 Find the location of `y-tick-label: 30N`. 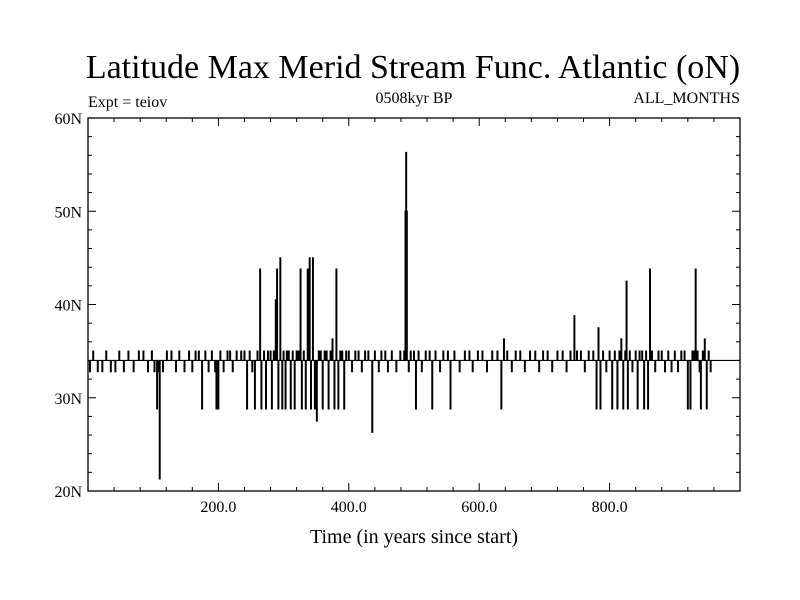

y-tick-label: 30N is located at coordinates (68, 399).